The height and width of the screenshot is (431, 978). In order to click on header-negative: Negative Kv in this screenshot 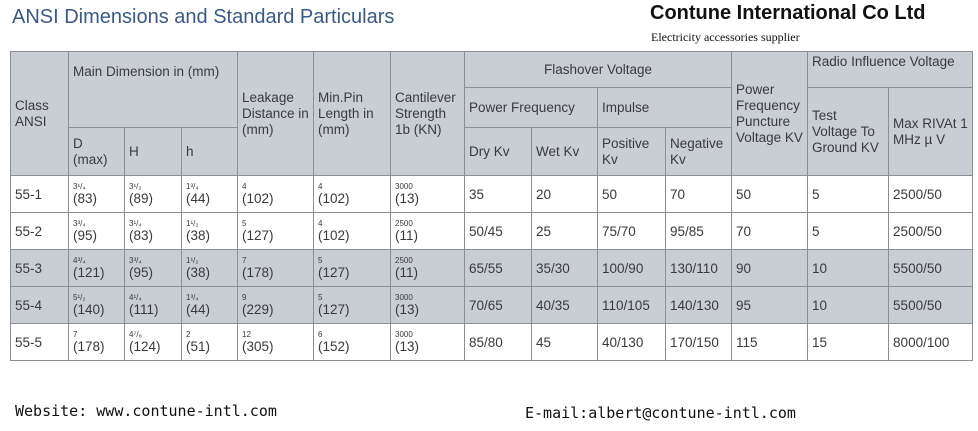, I will do `click(699, 151)`.